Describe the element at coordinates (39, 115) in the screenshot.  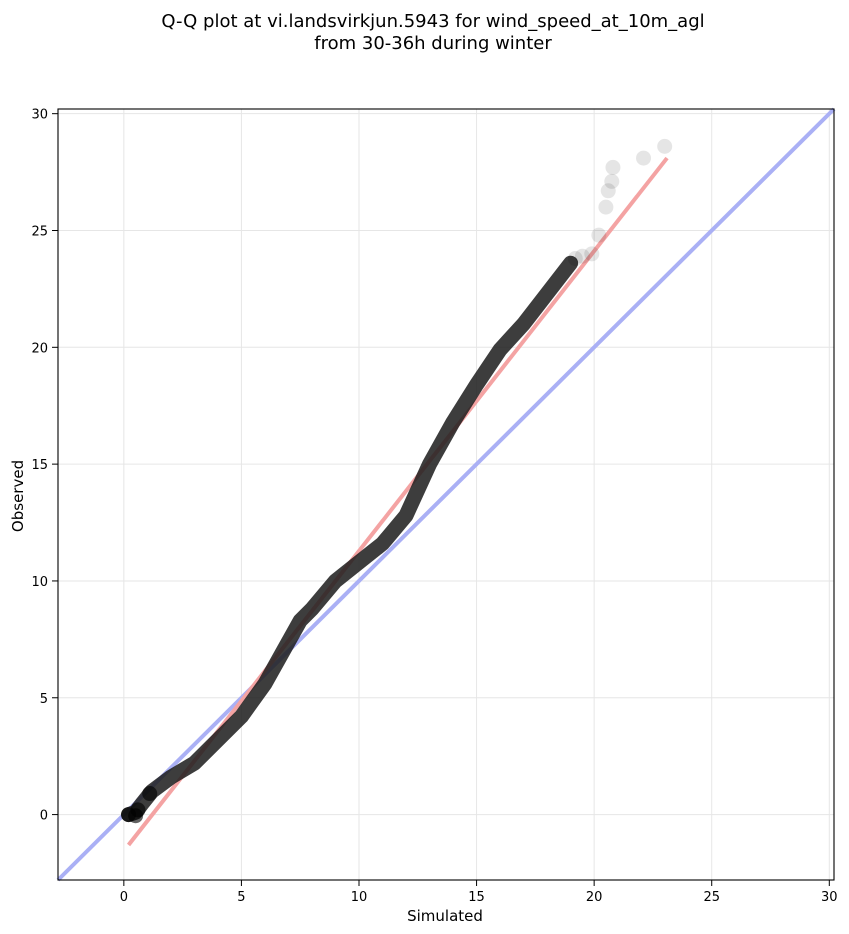
I see `y-tick-label: 30` at that location.